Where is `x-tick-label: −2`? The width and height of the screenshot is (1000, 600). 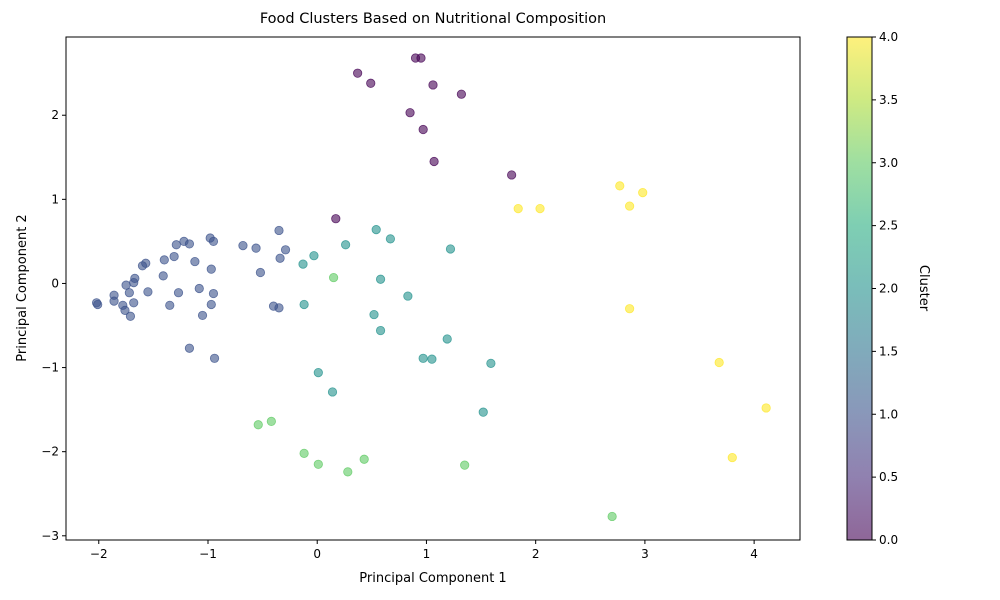 x-tick-label: −2 is located at coordinates (99, 554).